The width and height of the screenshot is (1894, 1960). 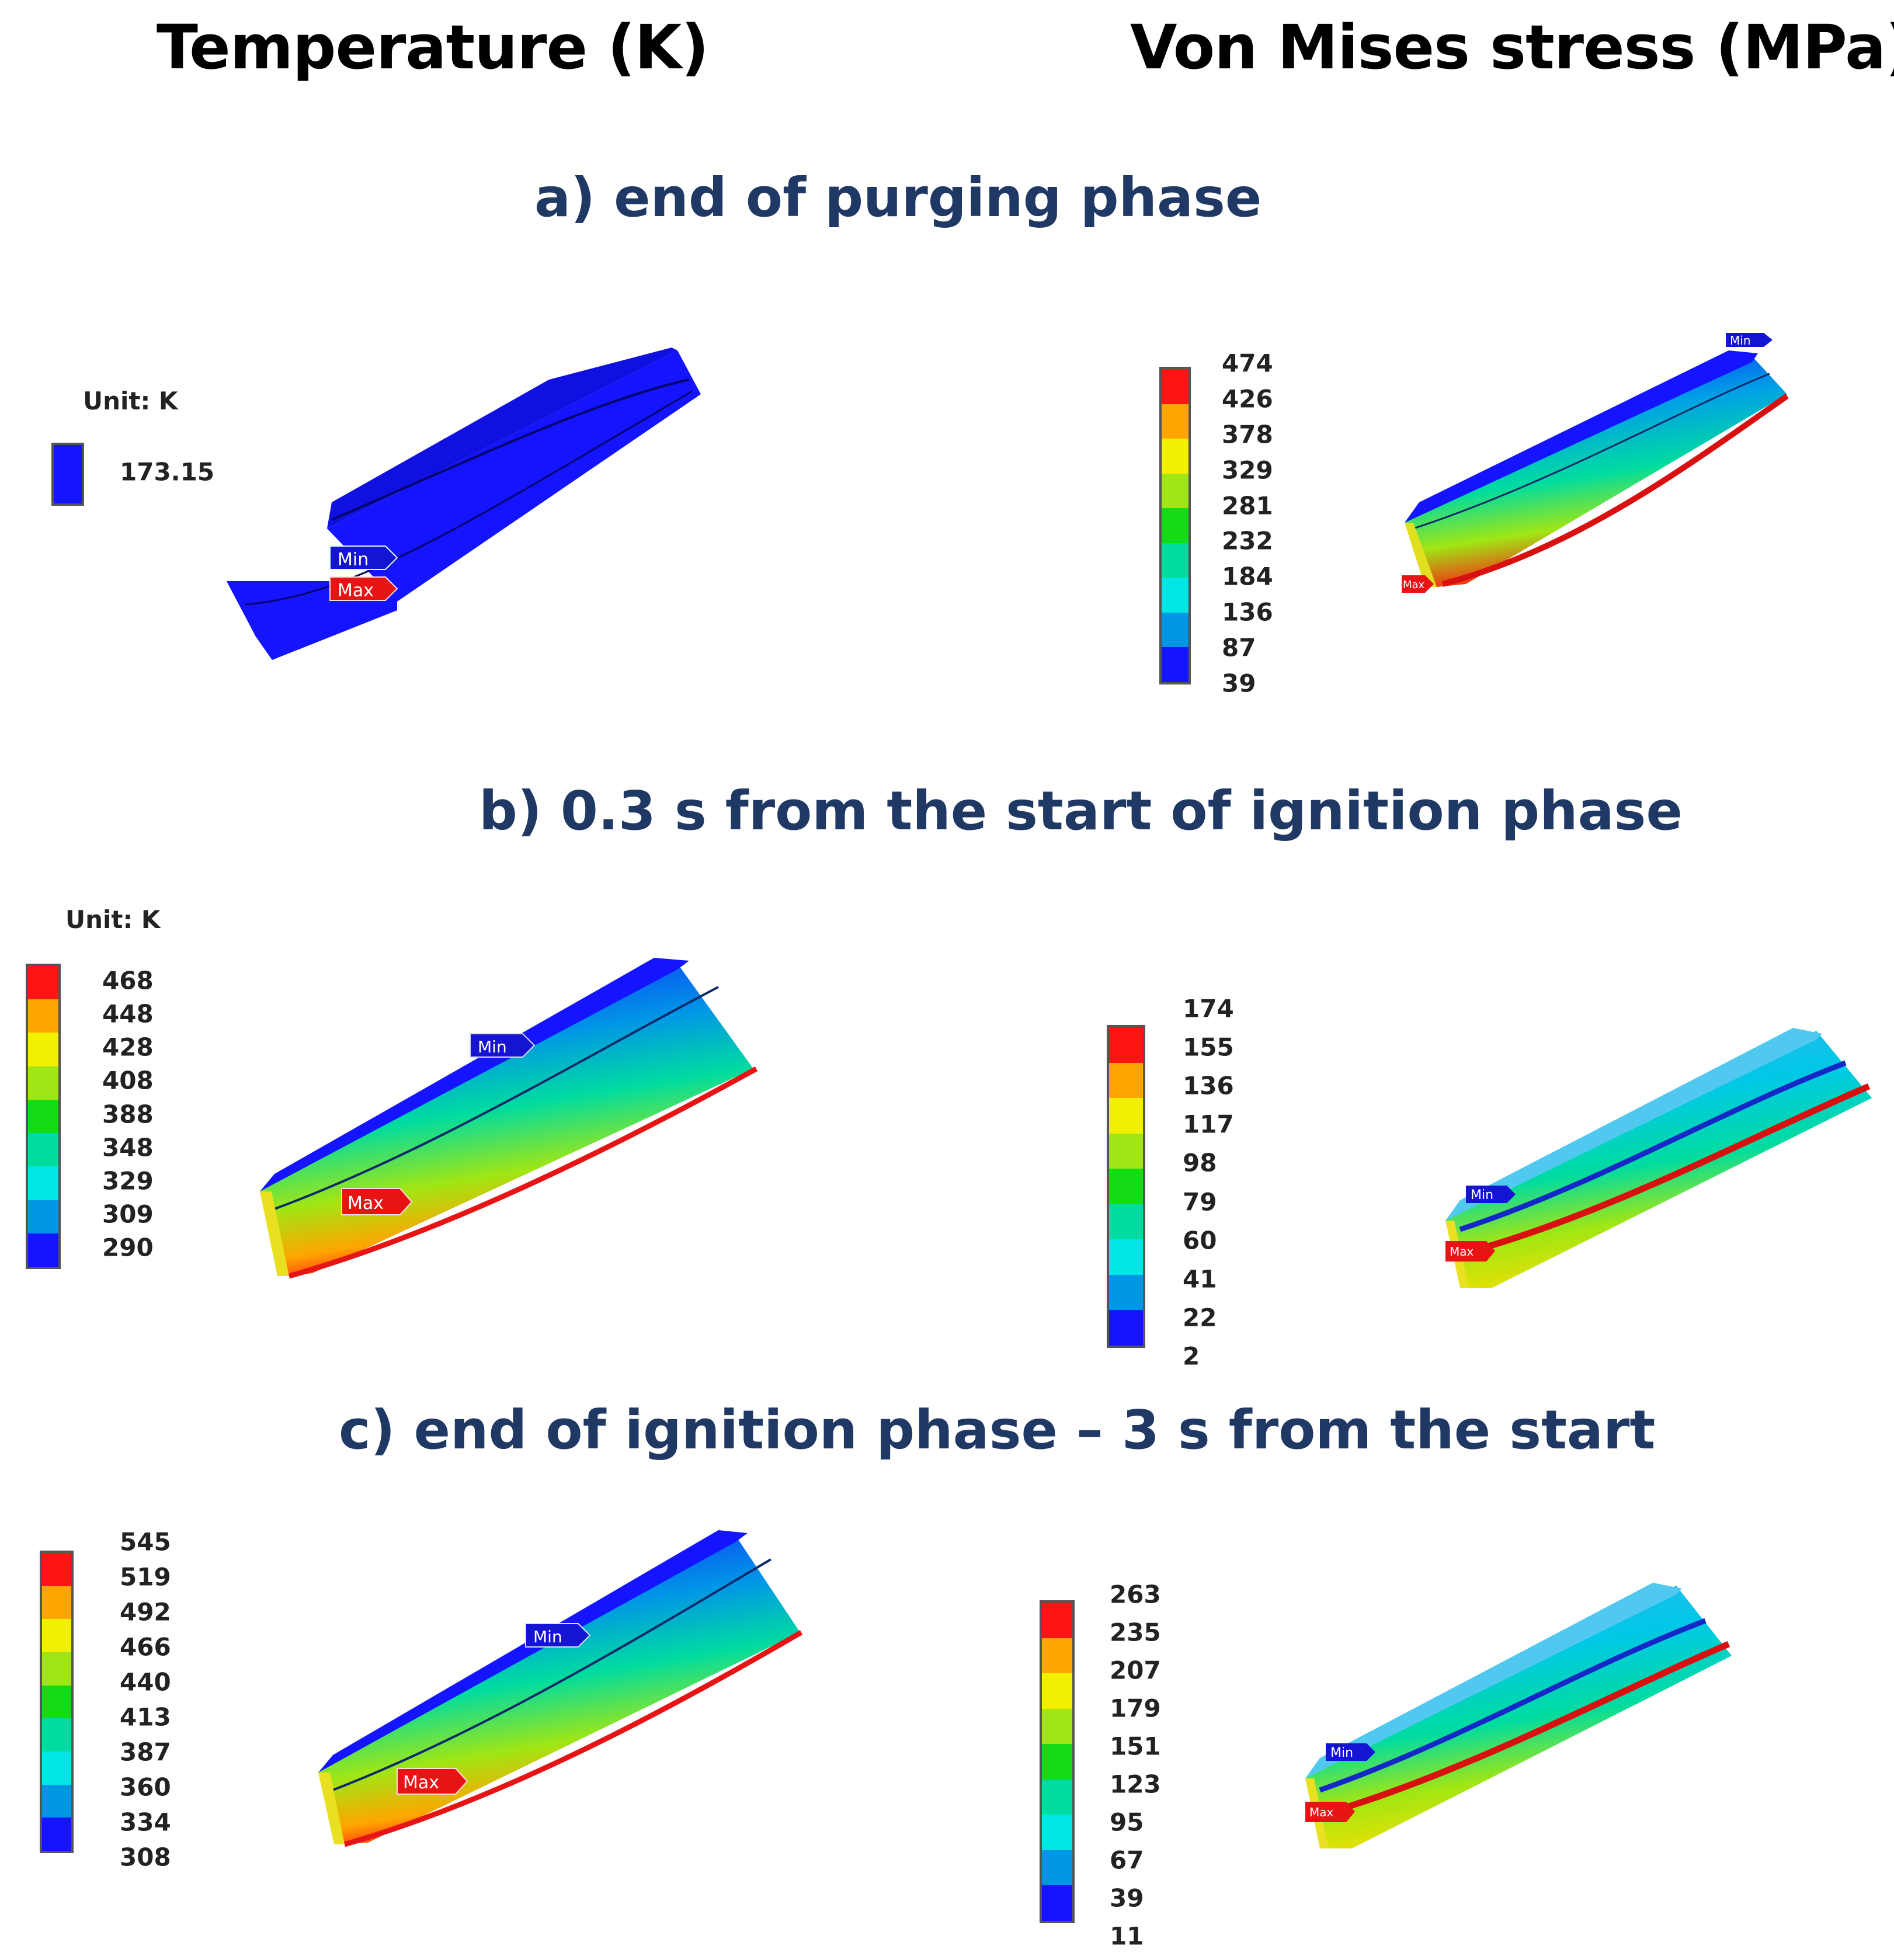 What do you see at coordinates (1247, 434) in the screenshot?
I see `scale-tick-label: 378` at bounding box center [1247, 434].